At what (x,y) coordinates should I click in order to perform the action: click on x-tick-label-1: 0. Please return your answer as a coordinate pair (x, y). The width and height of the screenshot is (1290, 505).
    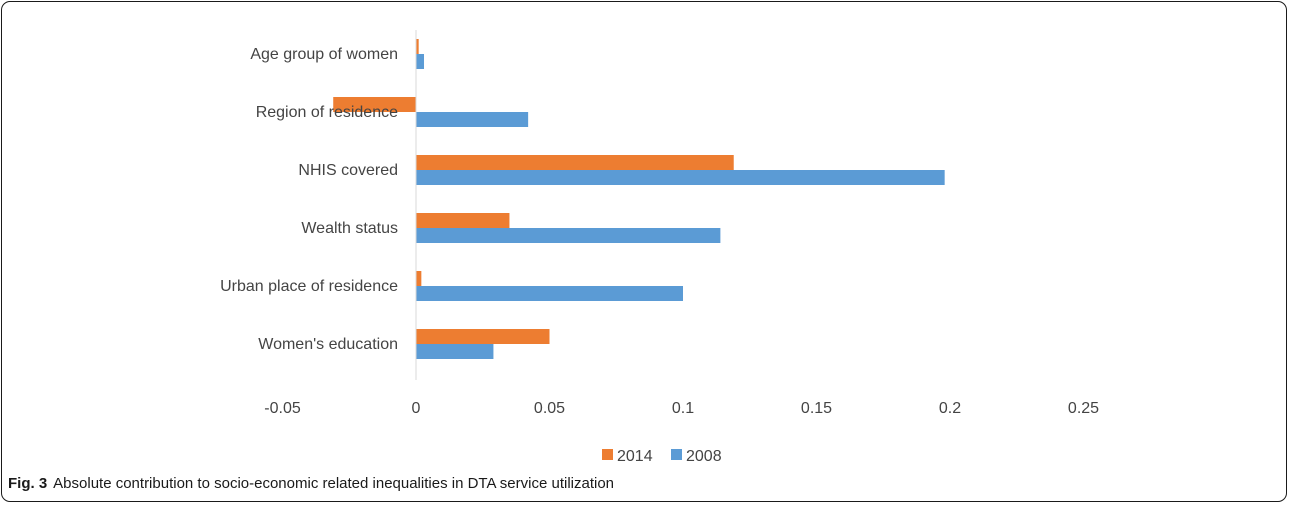
    Looking at the image, I should click on (416, 408).